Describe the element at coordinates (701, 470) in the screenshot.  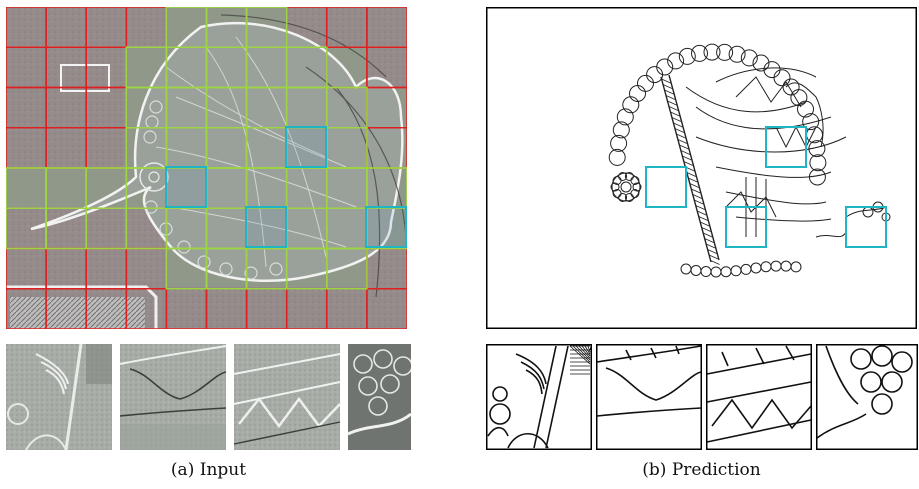
I see `caption-prediction: (b) Prediction` at that location.